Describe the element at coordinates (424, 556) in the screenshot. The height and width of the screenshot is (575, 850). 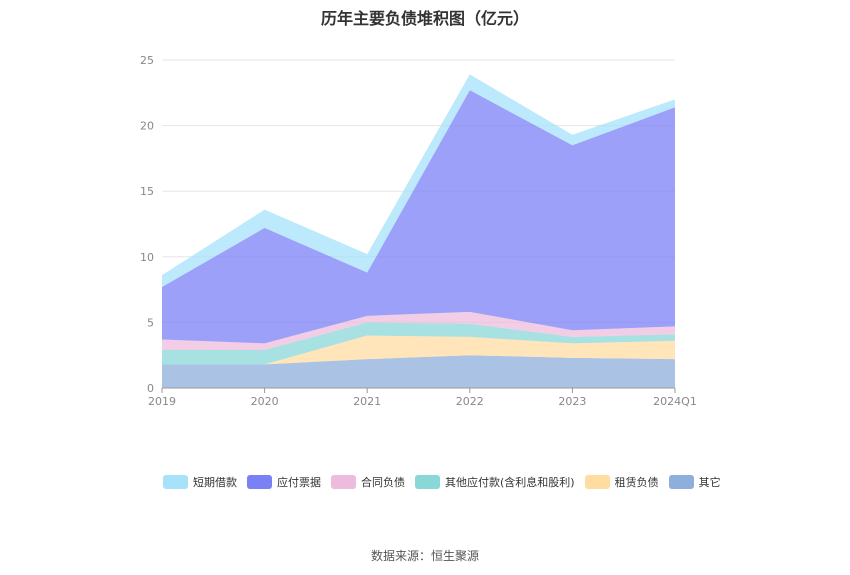
I see `source-note: 数据来源：恒生聚源` at that location.